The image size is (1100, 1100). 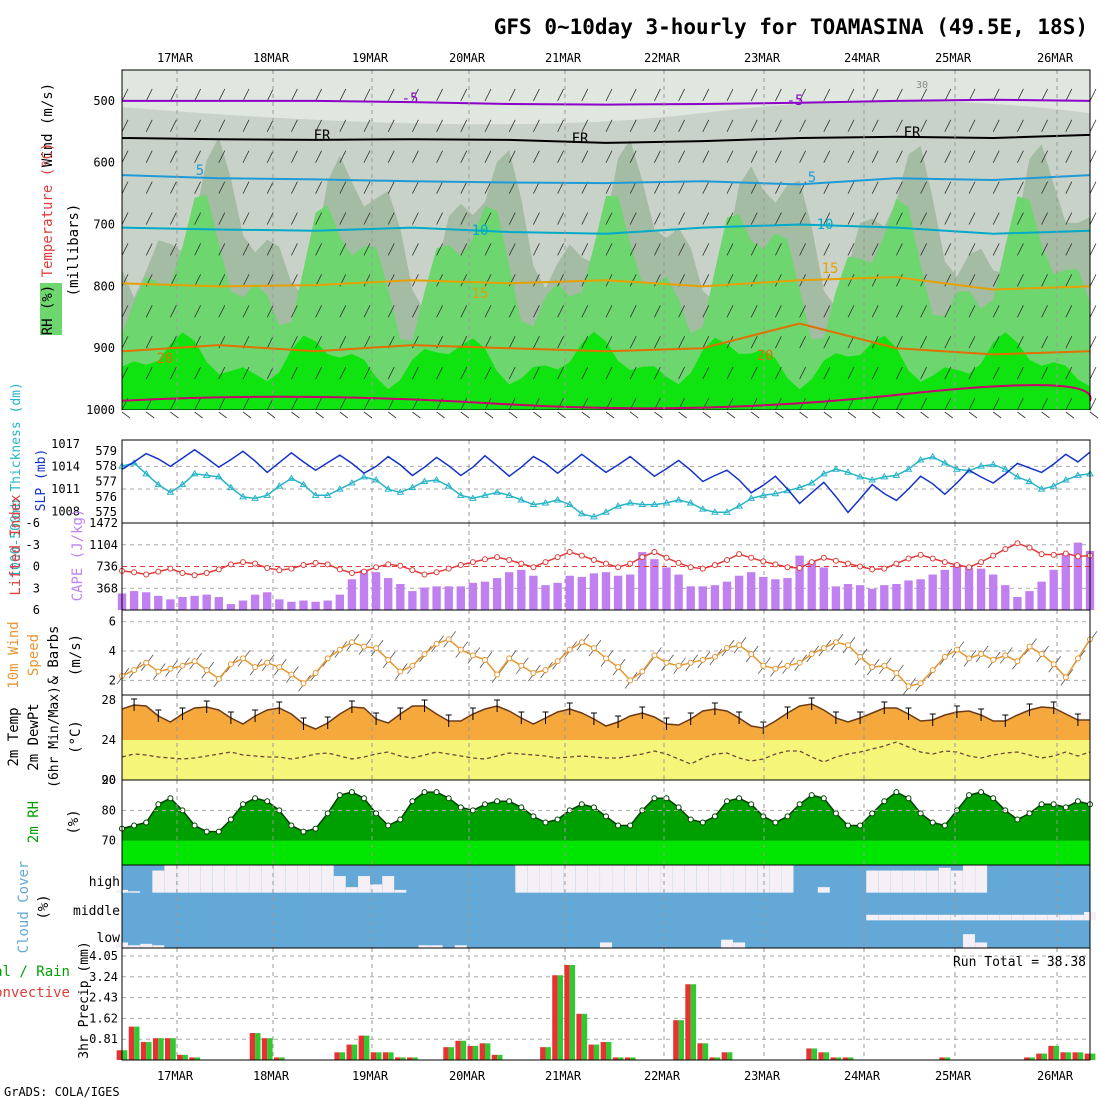 I want to click on li-tick: 3, so click(x=36, y=588).